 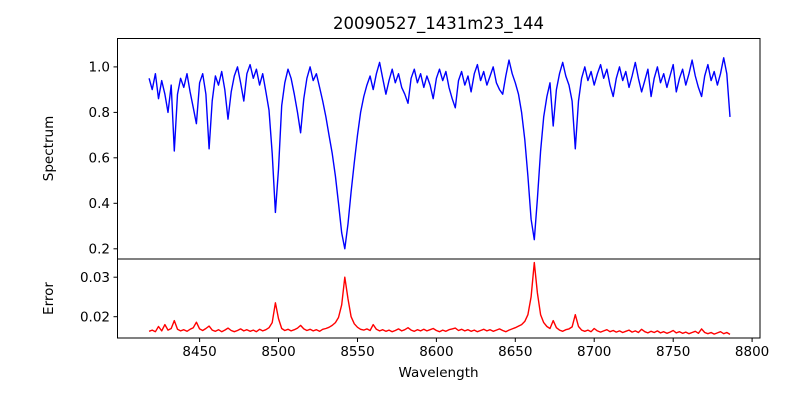 What do you see at coordinates (99, 159) in the screenshot?
I see `spectrum-y-tick-label: 0.6` at bounding box center [99, 159].